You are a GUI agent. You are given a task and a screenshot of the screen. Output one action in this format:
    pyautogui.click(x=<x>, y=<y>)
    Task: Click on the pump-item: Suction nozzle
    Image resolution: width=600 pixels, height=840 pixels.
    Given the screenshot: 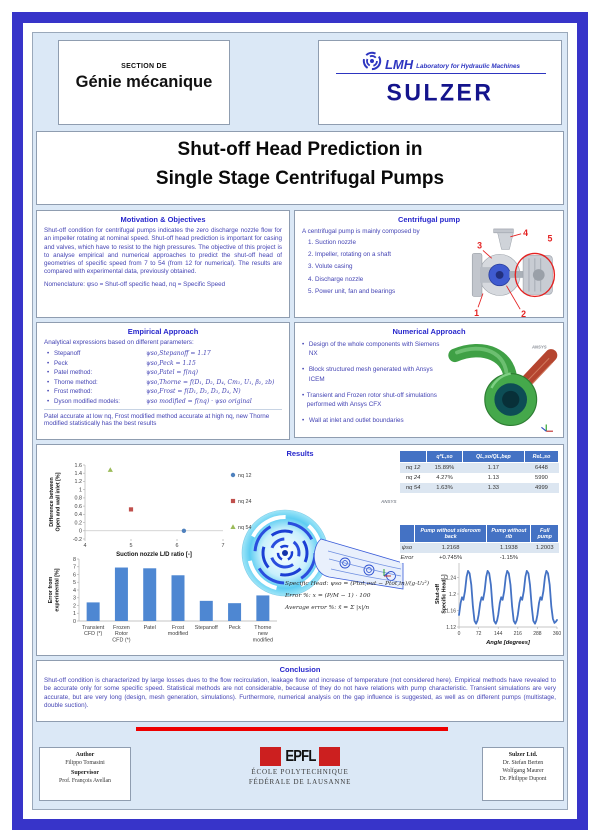 What is the action you would take?
    pyautogui.click(x=392, y=242)
    